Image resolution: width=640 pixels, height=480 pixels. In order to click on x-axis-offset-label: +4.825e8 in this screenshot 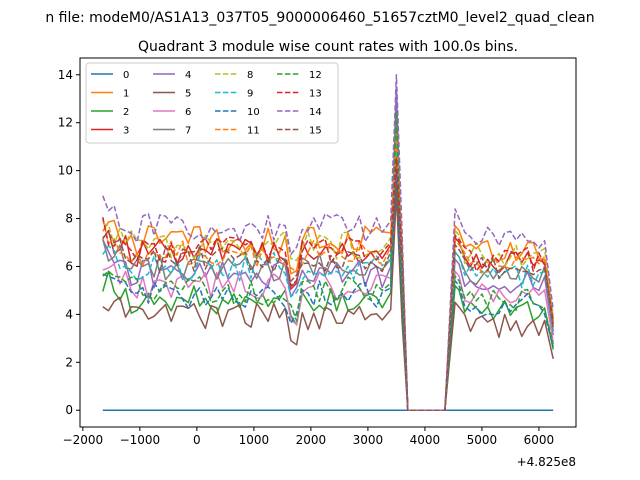, I will do `click(546, 462)`.